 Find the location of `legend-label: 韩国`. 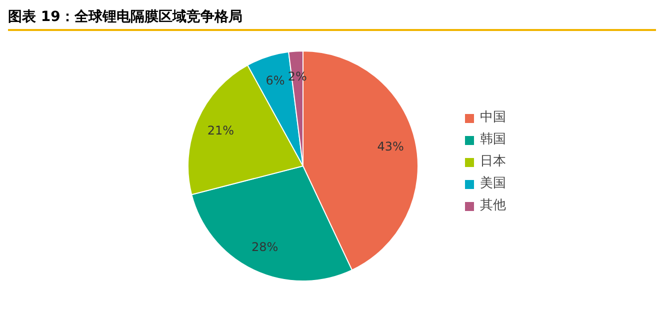

legend-label: 韩国 is located at coordinates (493, 140).